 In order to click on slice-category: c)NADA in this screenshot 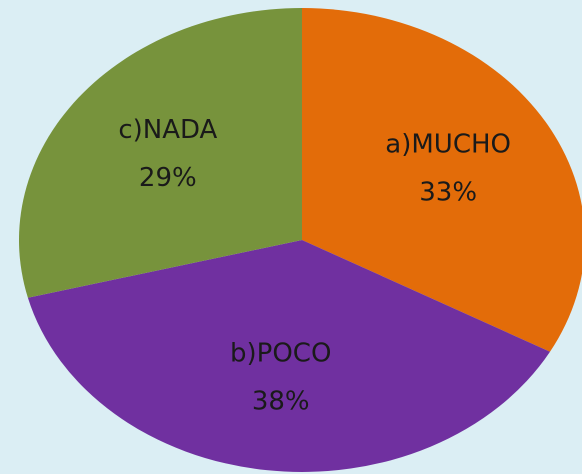, I will do `click(167, 130)`.